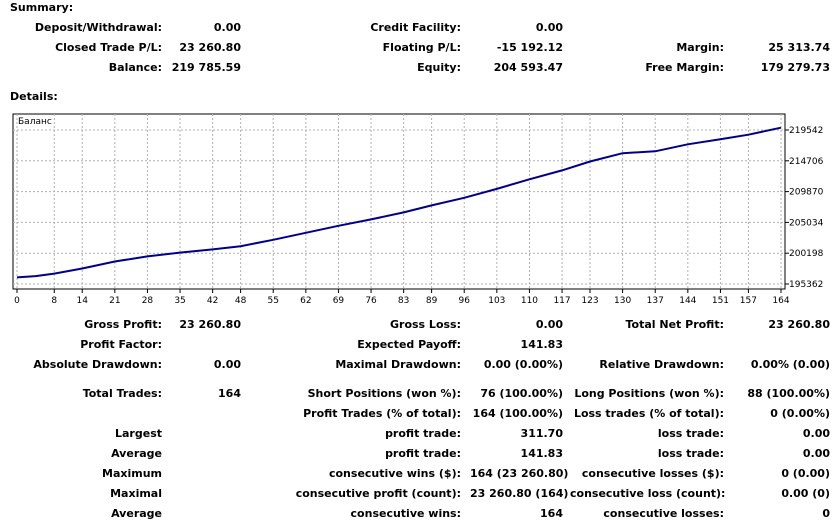 This screenshot has width=839, height=525. Describe the element at coordinates (652, 473) in the screenshot. I see `max-cons-losses-label: consecutive losses ($):` at that location.